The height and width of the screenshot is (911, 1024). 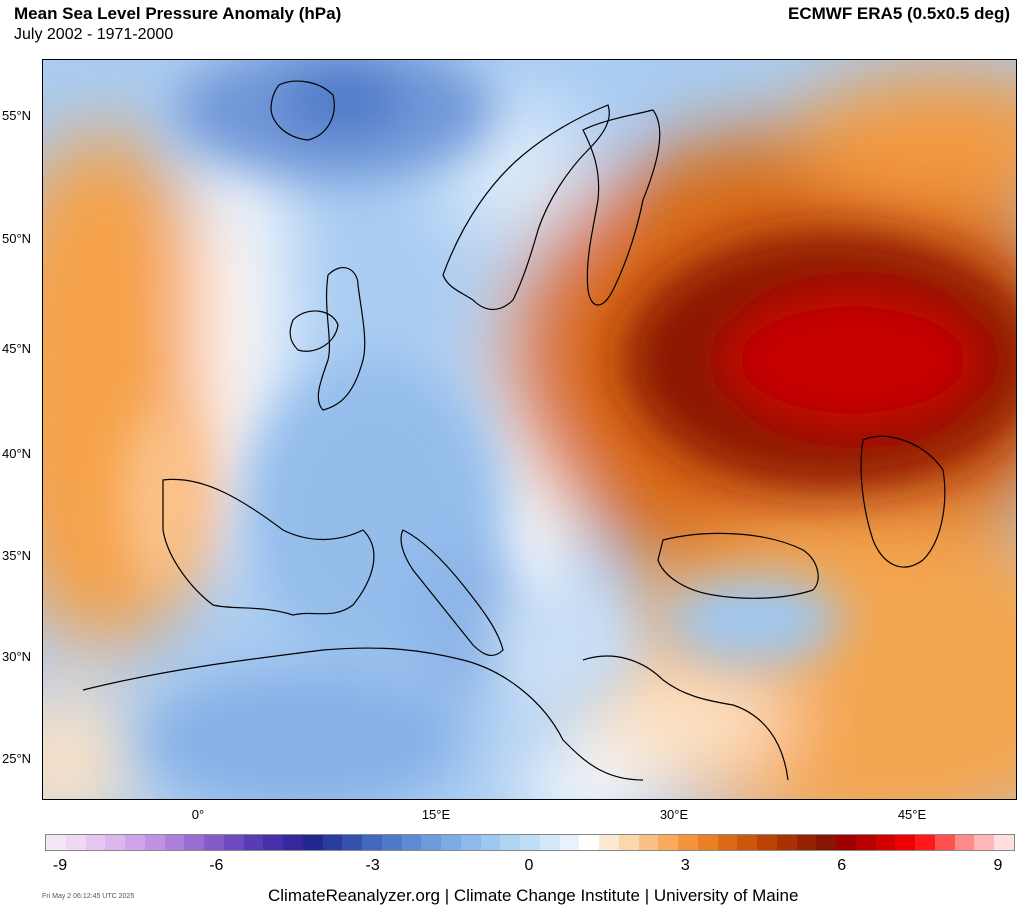 What do you see at coordinates (17, 453) in the screenshot?
I see `lat-label-40: 40°N` at bounding box center [17, 453].